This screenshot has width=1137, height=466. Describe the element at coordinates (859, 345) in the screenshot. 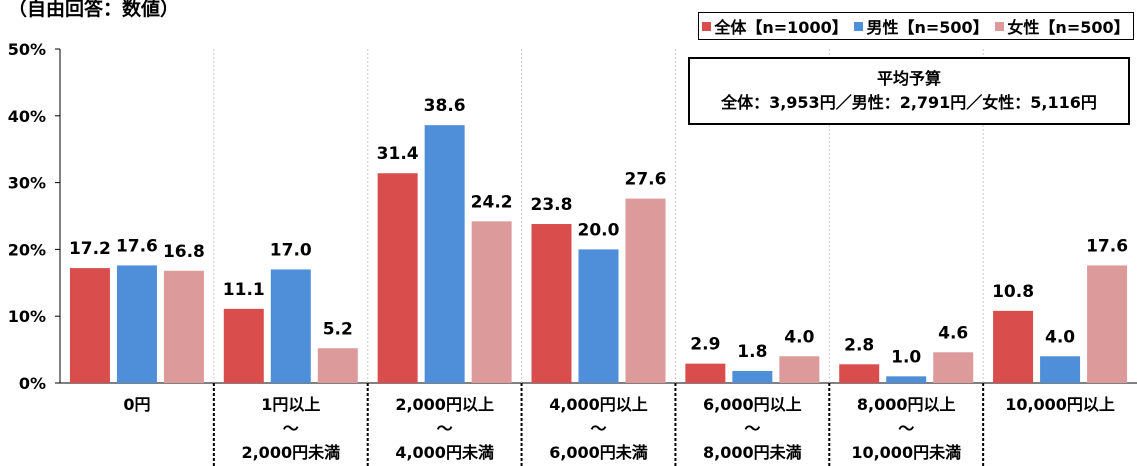

I see `data-label: 2.8` at that location.